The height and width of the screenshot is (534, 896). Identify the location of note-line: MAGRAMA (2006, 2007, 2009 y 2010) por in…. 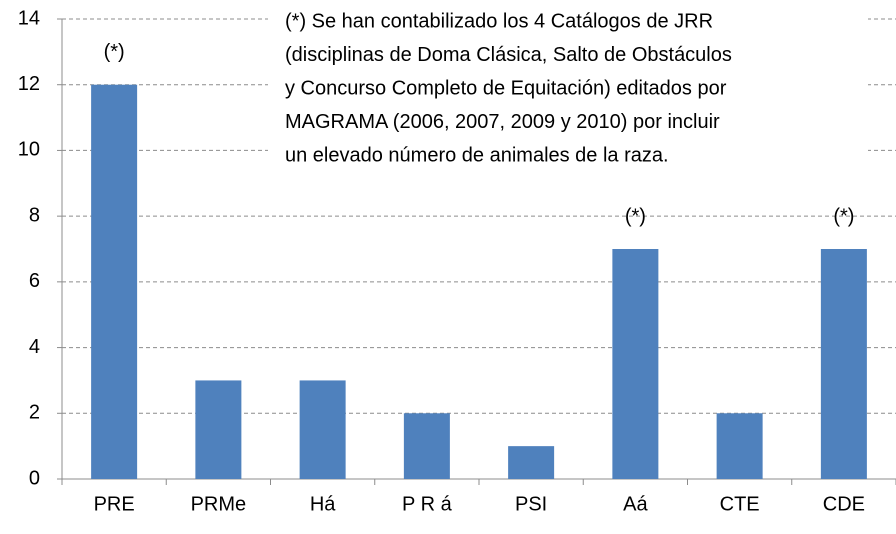
(502, 122).